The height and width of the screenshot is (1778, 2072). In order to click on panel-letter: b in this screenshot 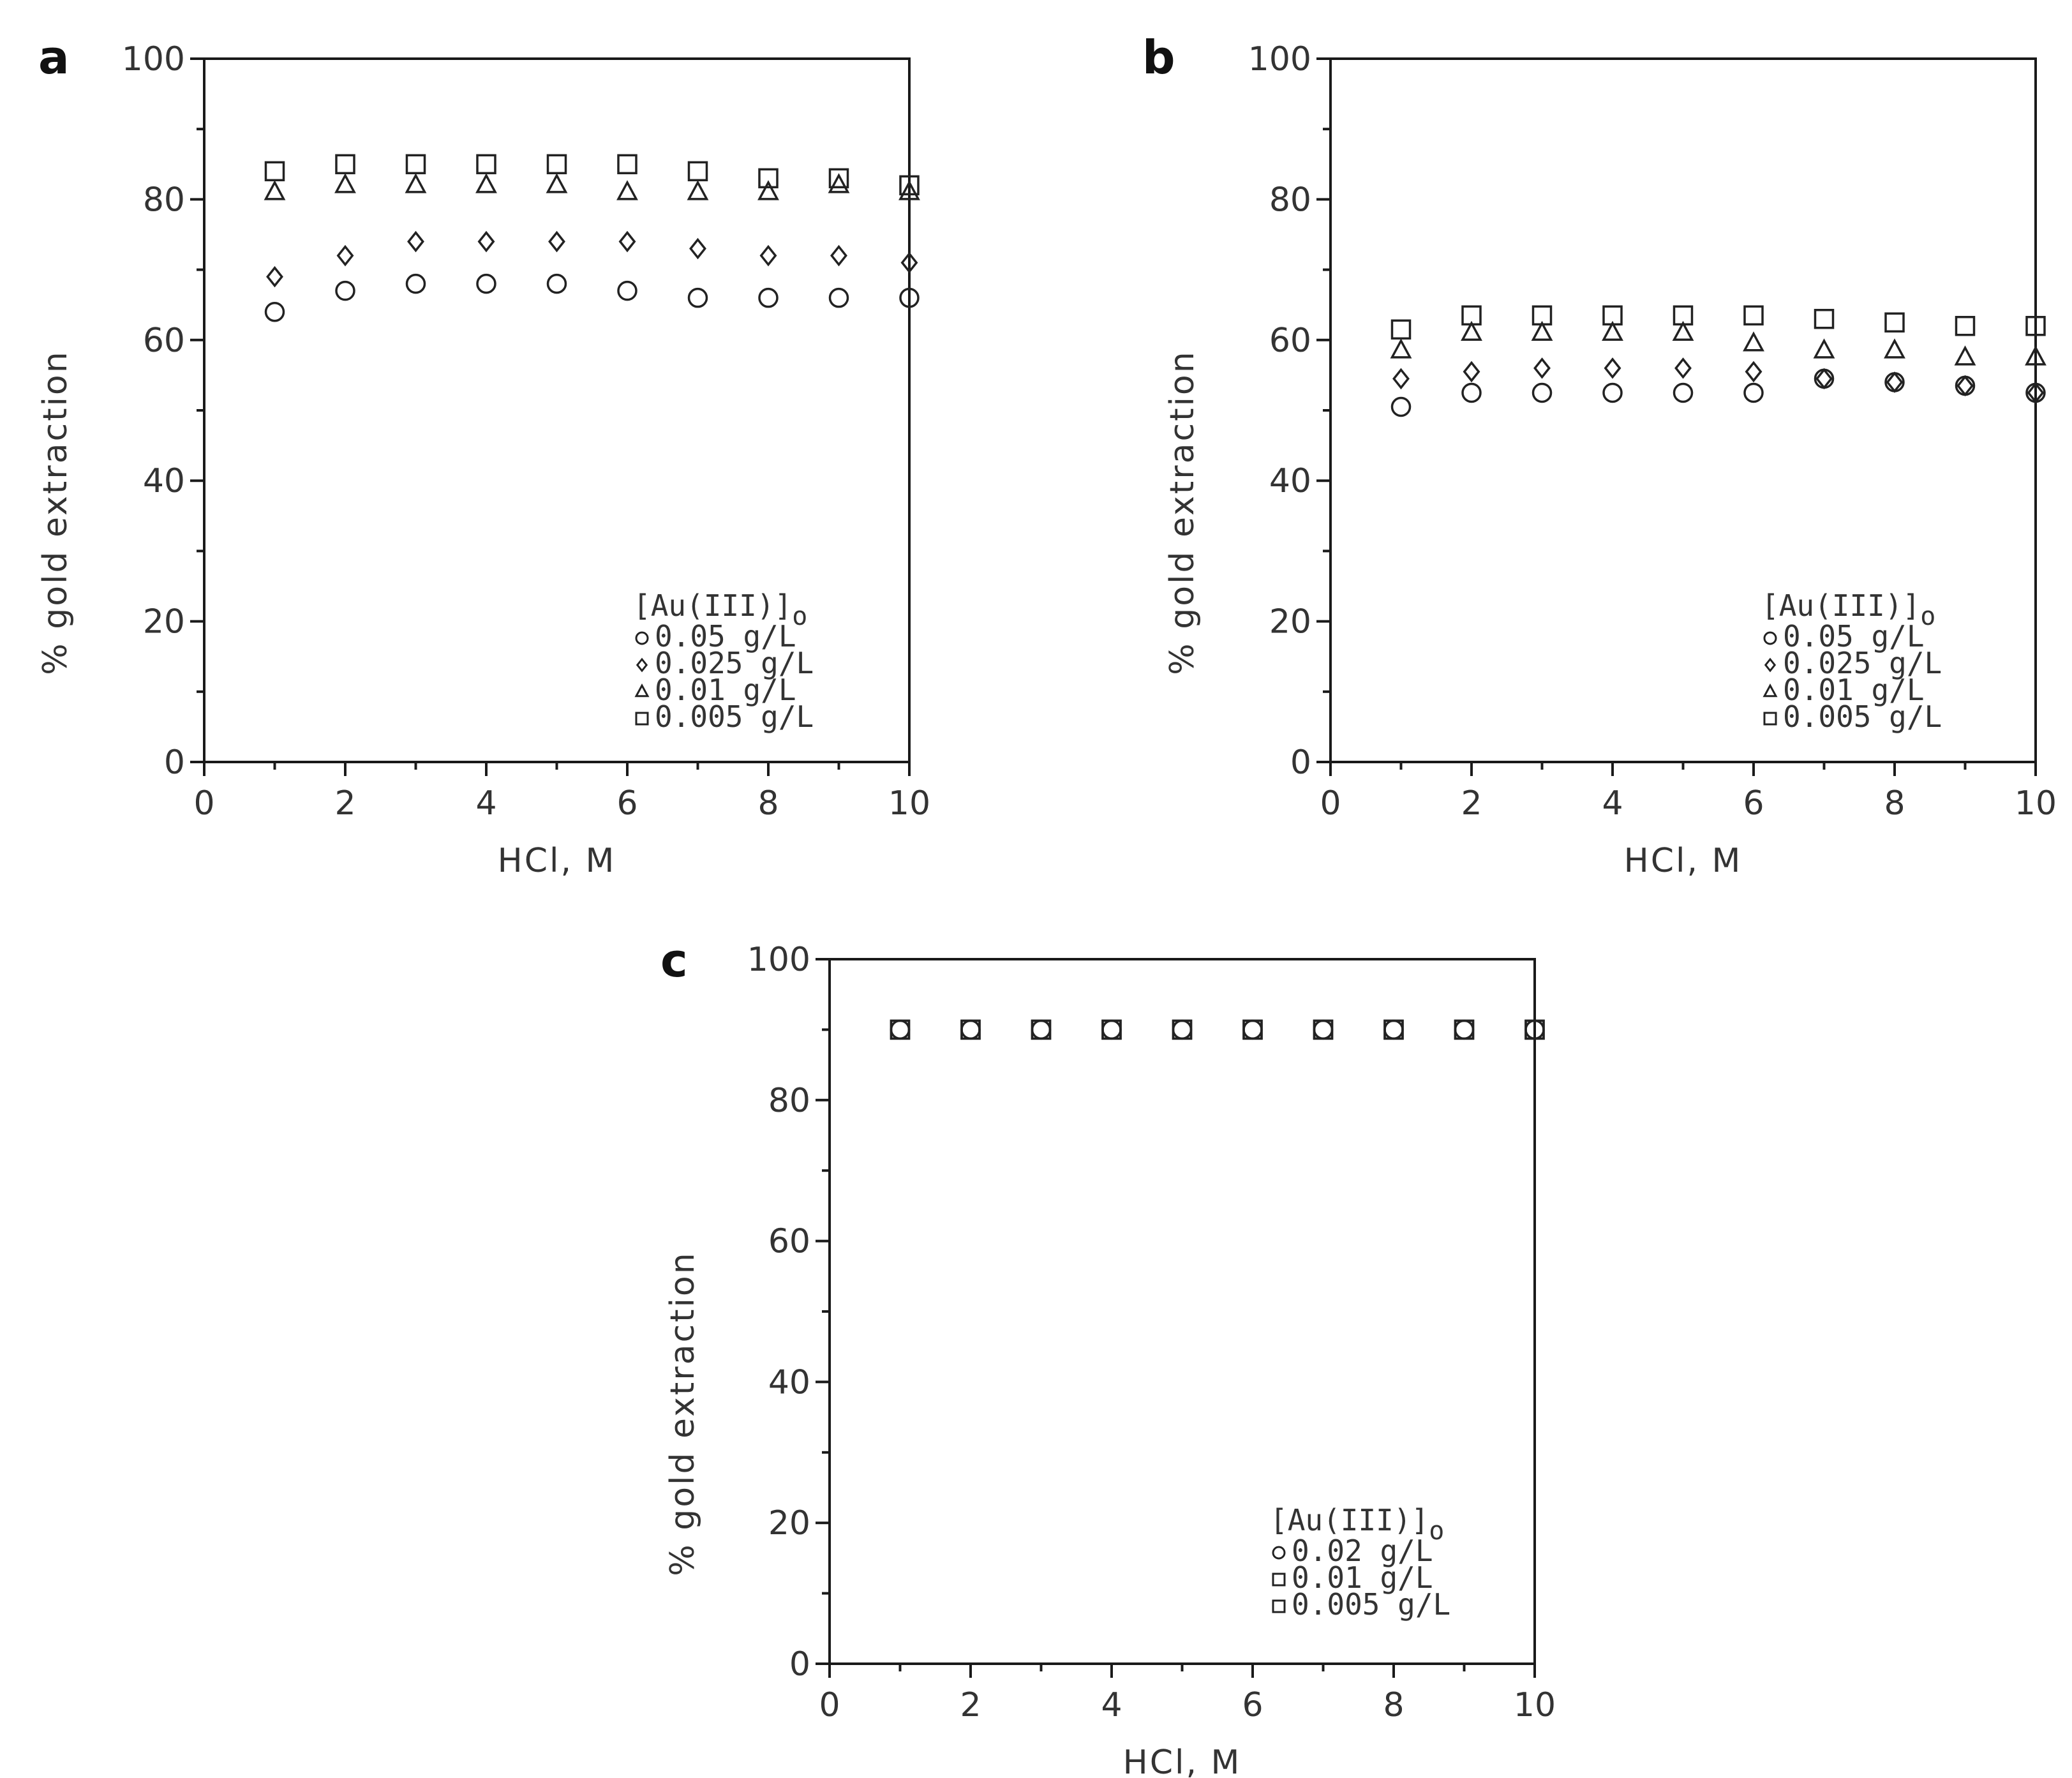, I will do `click(1158, 57)`.